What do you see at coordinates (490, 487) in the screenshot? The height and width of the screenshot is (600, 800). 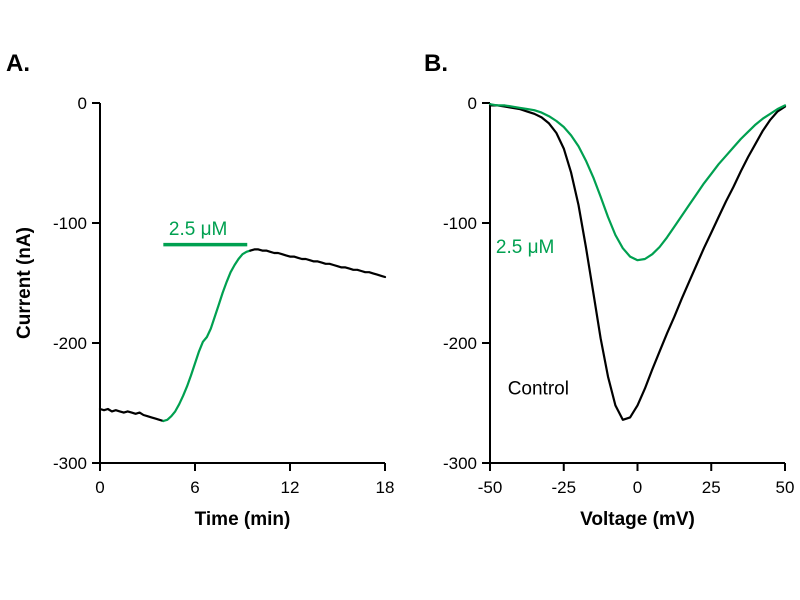 I see `x-tick-label: -50` at bounding box center [490, 487].